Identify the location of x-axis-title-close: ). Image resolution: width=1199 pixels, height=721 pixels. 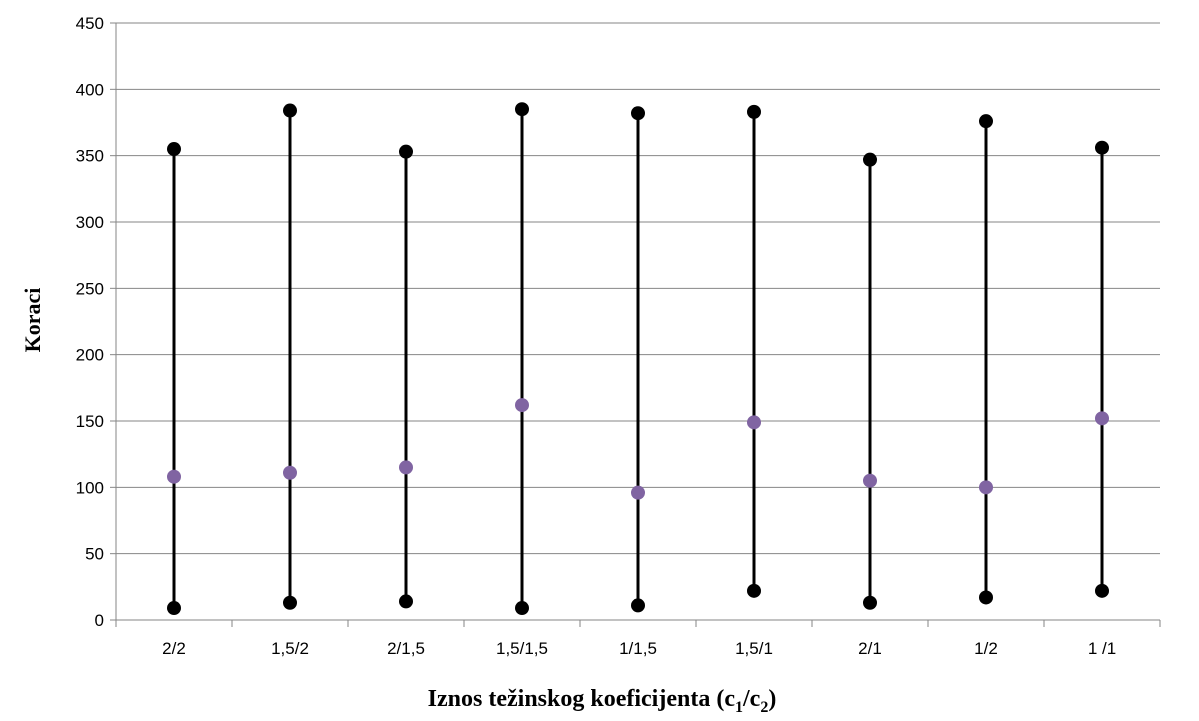
(772, 699).